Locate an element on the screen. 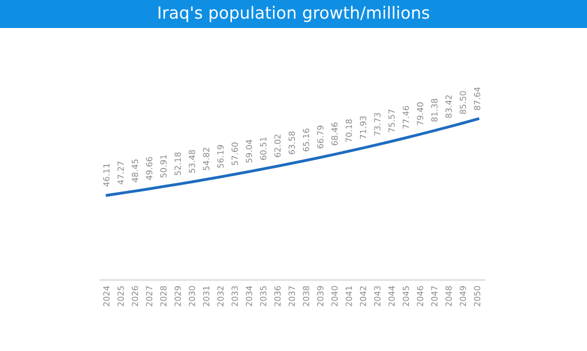  data-label: 87.64 is located at coordinates (477, 98).